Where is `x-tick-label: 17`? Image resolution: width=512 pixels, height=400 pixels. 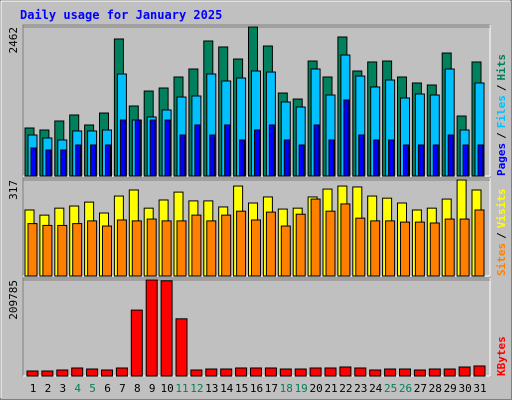
x-tick-label: 17 is located at coordinates (271, 388).